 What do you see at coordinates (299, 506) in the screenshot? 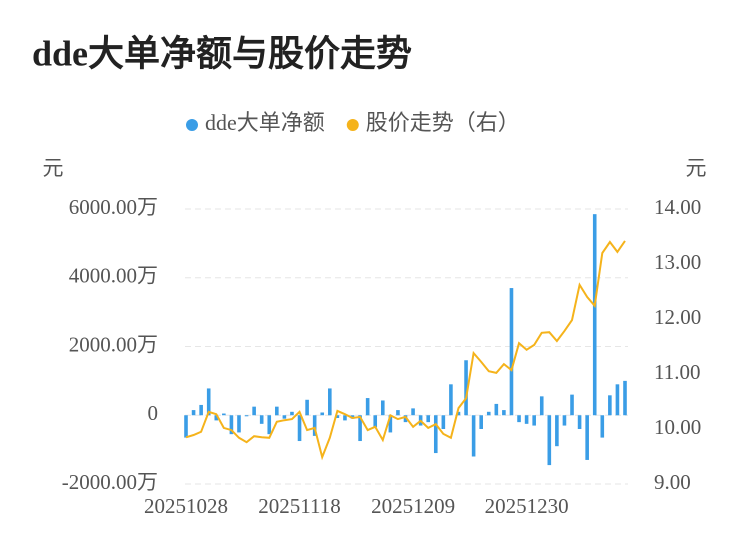
I see `x-tick-label: 20251118` at bounding box center [299, 506].